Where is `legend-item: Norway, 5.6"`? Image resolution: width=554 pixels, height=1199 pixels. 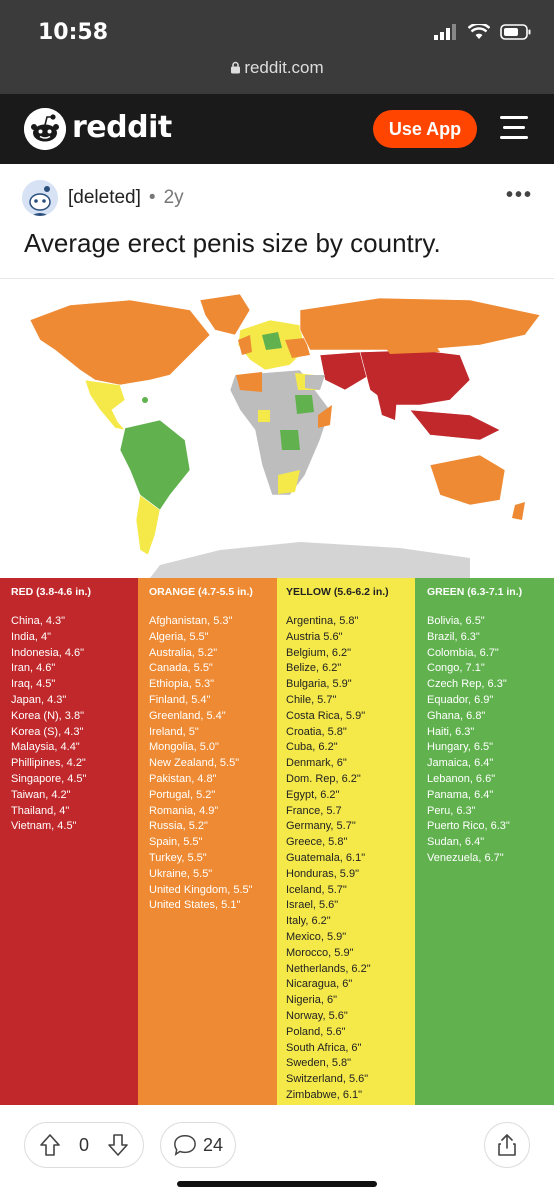
legend-item: Norway, 5.6" is located at coordinates (317, 1015).